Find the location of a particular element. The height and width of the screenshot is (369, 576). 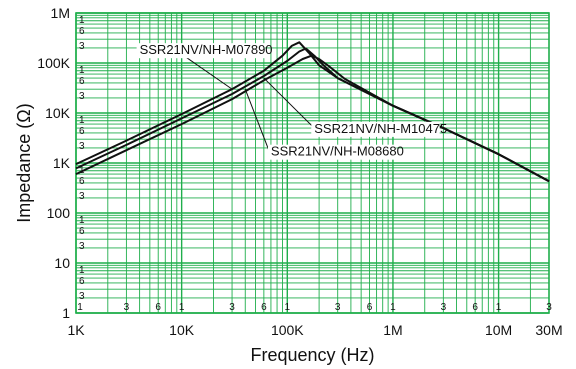

y-tick-labels: 1 10 100 1K 10K 100K 1M is located at coordinates (53, 163).